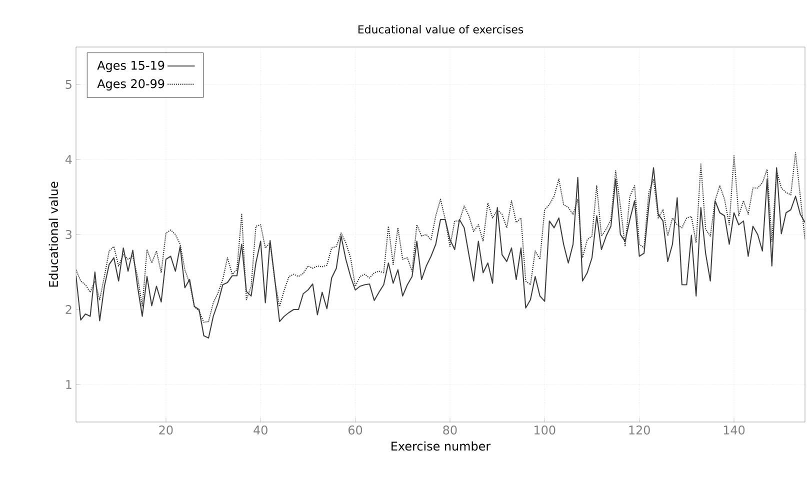 The image size is (807, 488). Describe the element at coordinates (69, 84) in the screenshot. I see `y-tick-label: 5` at that location.